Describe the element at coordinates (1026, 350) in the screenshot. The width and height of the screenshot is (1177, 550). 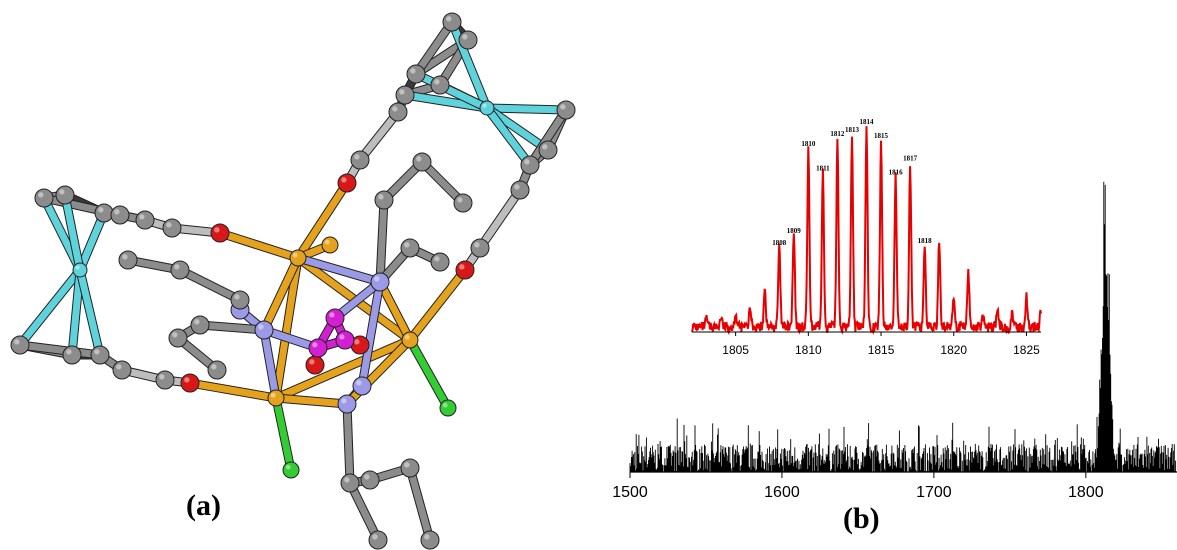
I see `inset-x-tick-label: 1825` at that location.